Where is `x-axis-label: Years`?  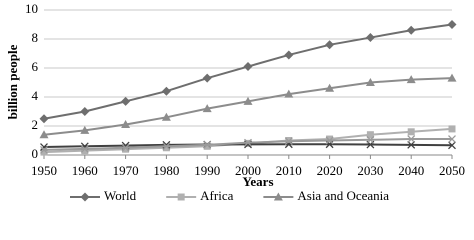 x-axis-label: Years is located at coordinates (257, 181).